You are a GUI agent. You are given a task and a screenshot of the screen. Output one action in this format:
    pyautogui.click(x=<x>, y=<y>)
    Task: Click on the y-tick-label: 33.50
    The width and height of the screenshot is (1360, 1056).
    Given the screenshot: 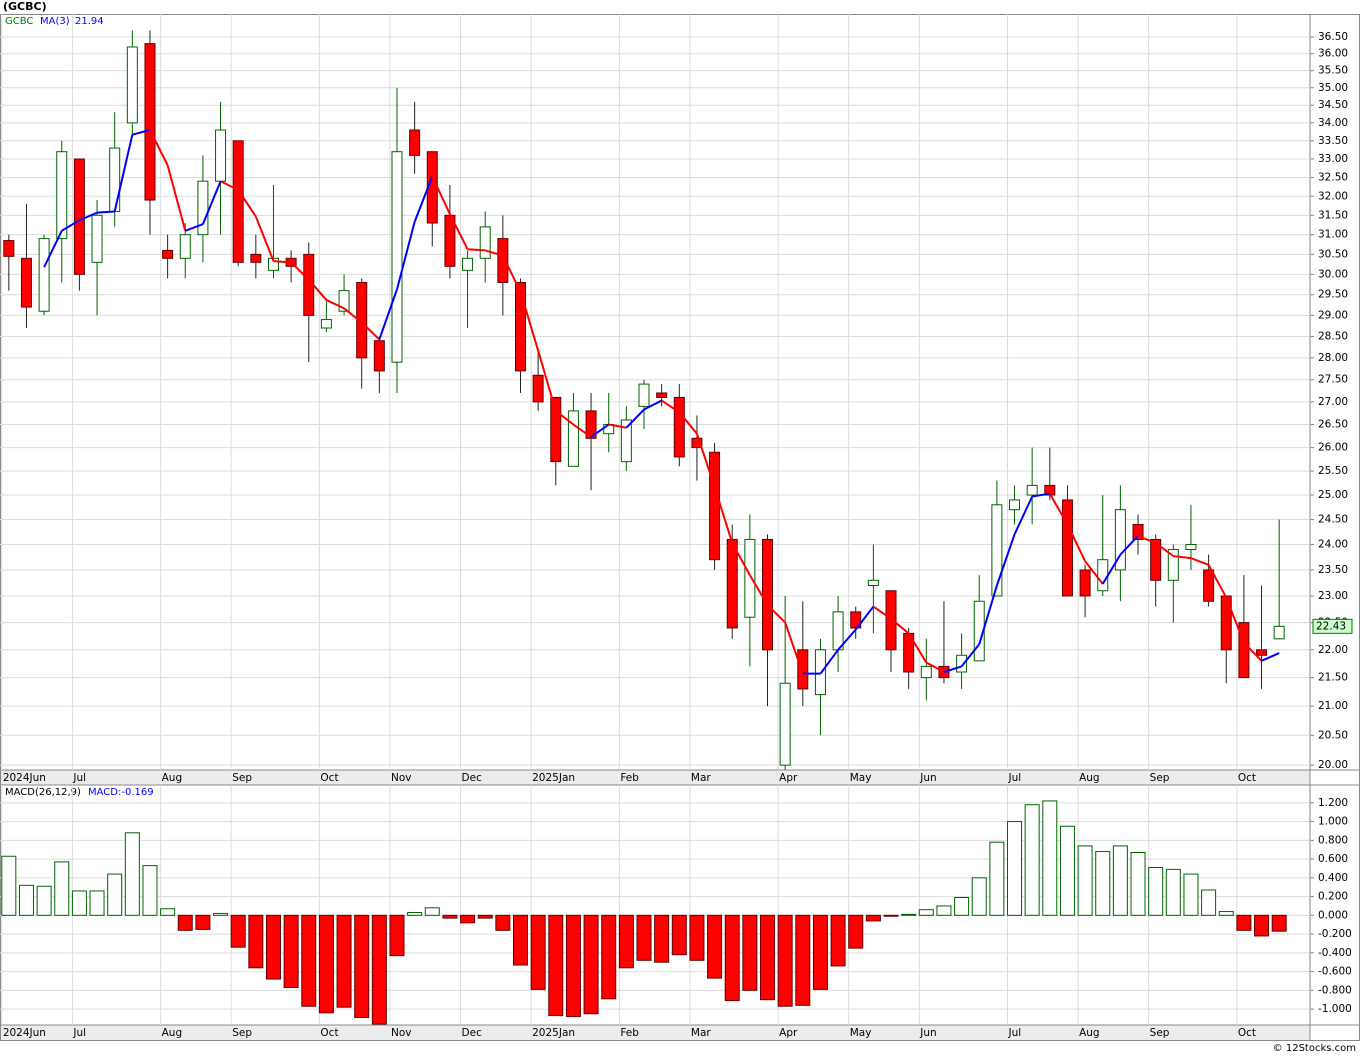 What is the action you would take?
    pyautogui.click(x=1333, y=141)
    